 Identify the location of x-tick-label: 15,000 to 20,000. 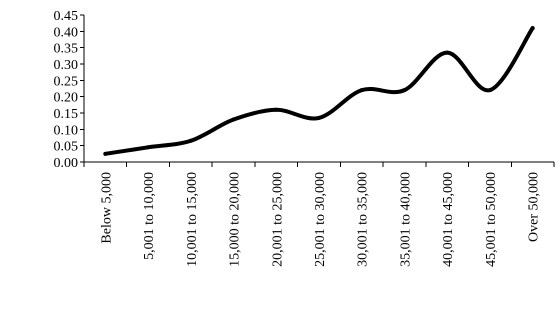
(235, 219).